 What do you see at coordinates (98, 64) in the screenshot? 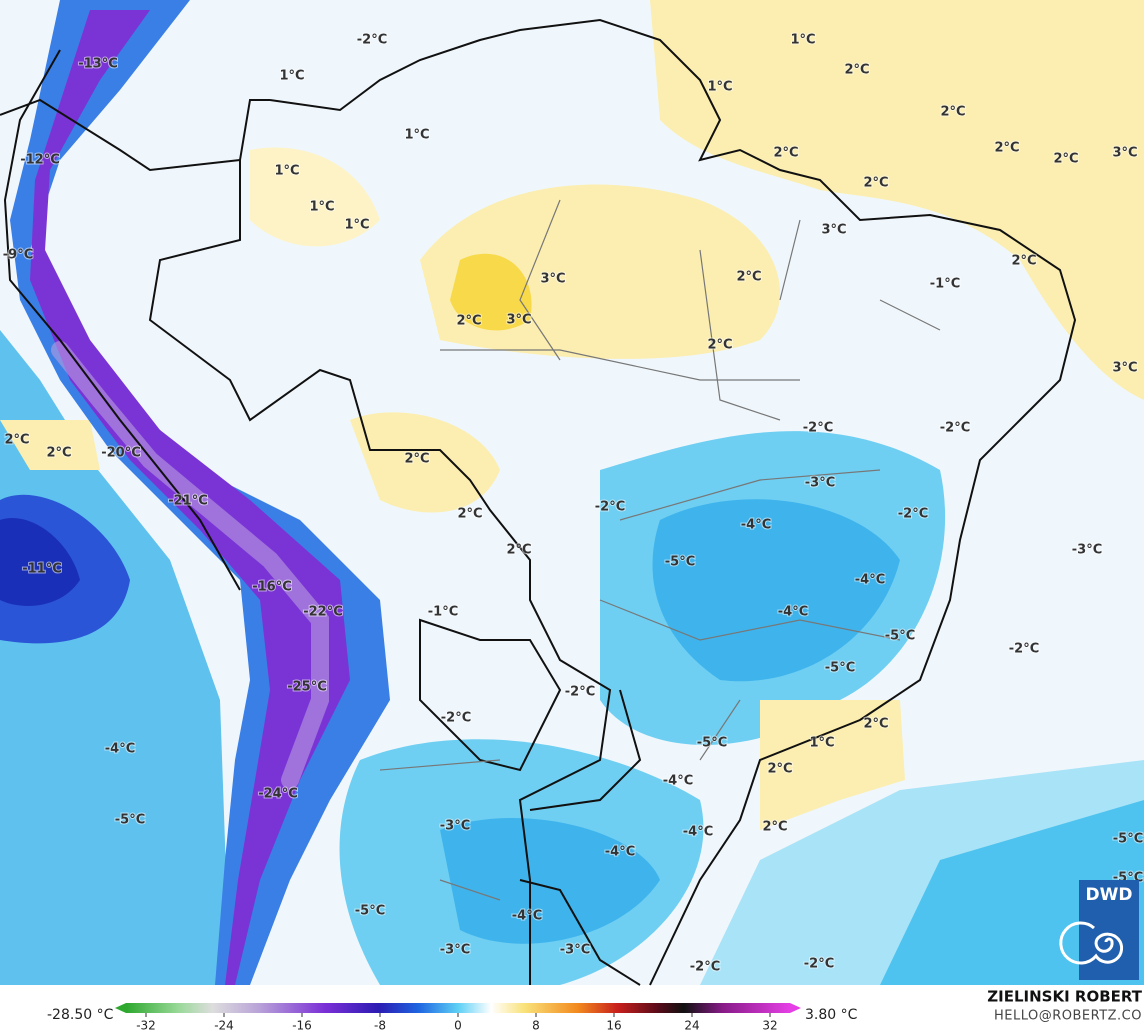
I see `temperature-label: -13°C` at bounding box center [98, 64].